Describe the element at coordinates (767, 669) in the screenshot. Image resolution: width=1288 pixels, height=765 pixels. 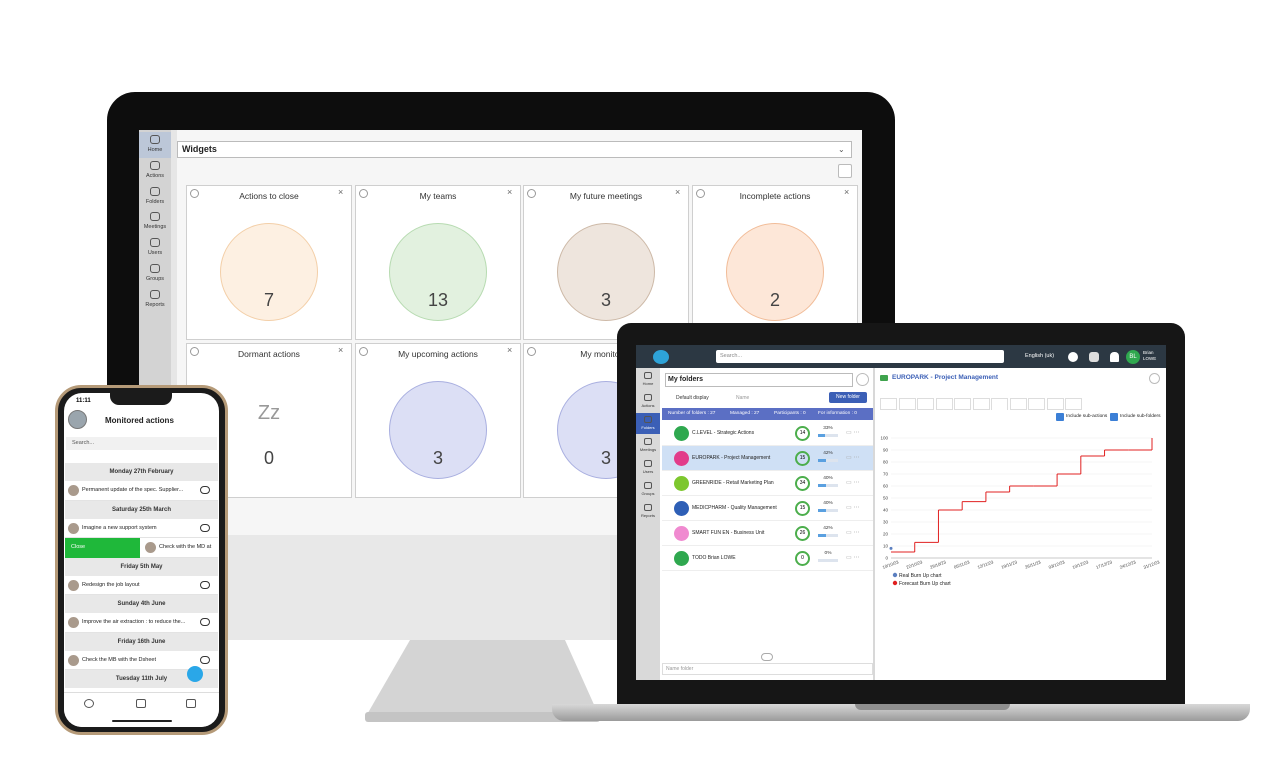
I see `name-folder-input` at that location.